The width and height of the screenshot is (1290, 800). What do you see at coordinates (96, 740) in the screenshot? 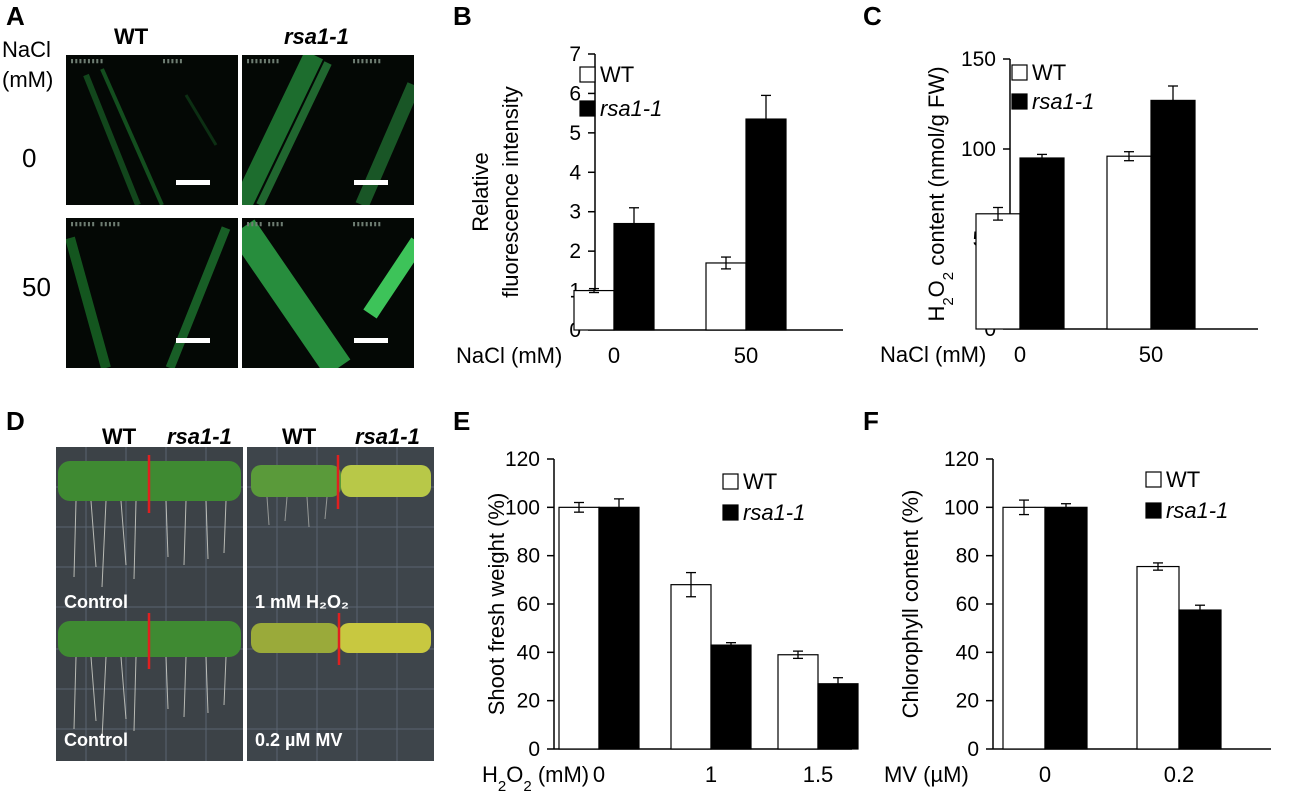
I see `plate-label-control-bottom: Control` at bounding box center [96, 740].